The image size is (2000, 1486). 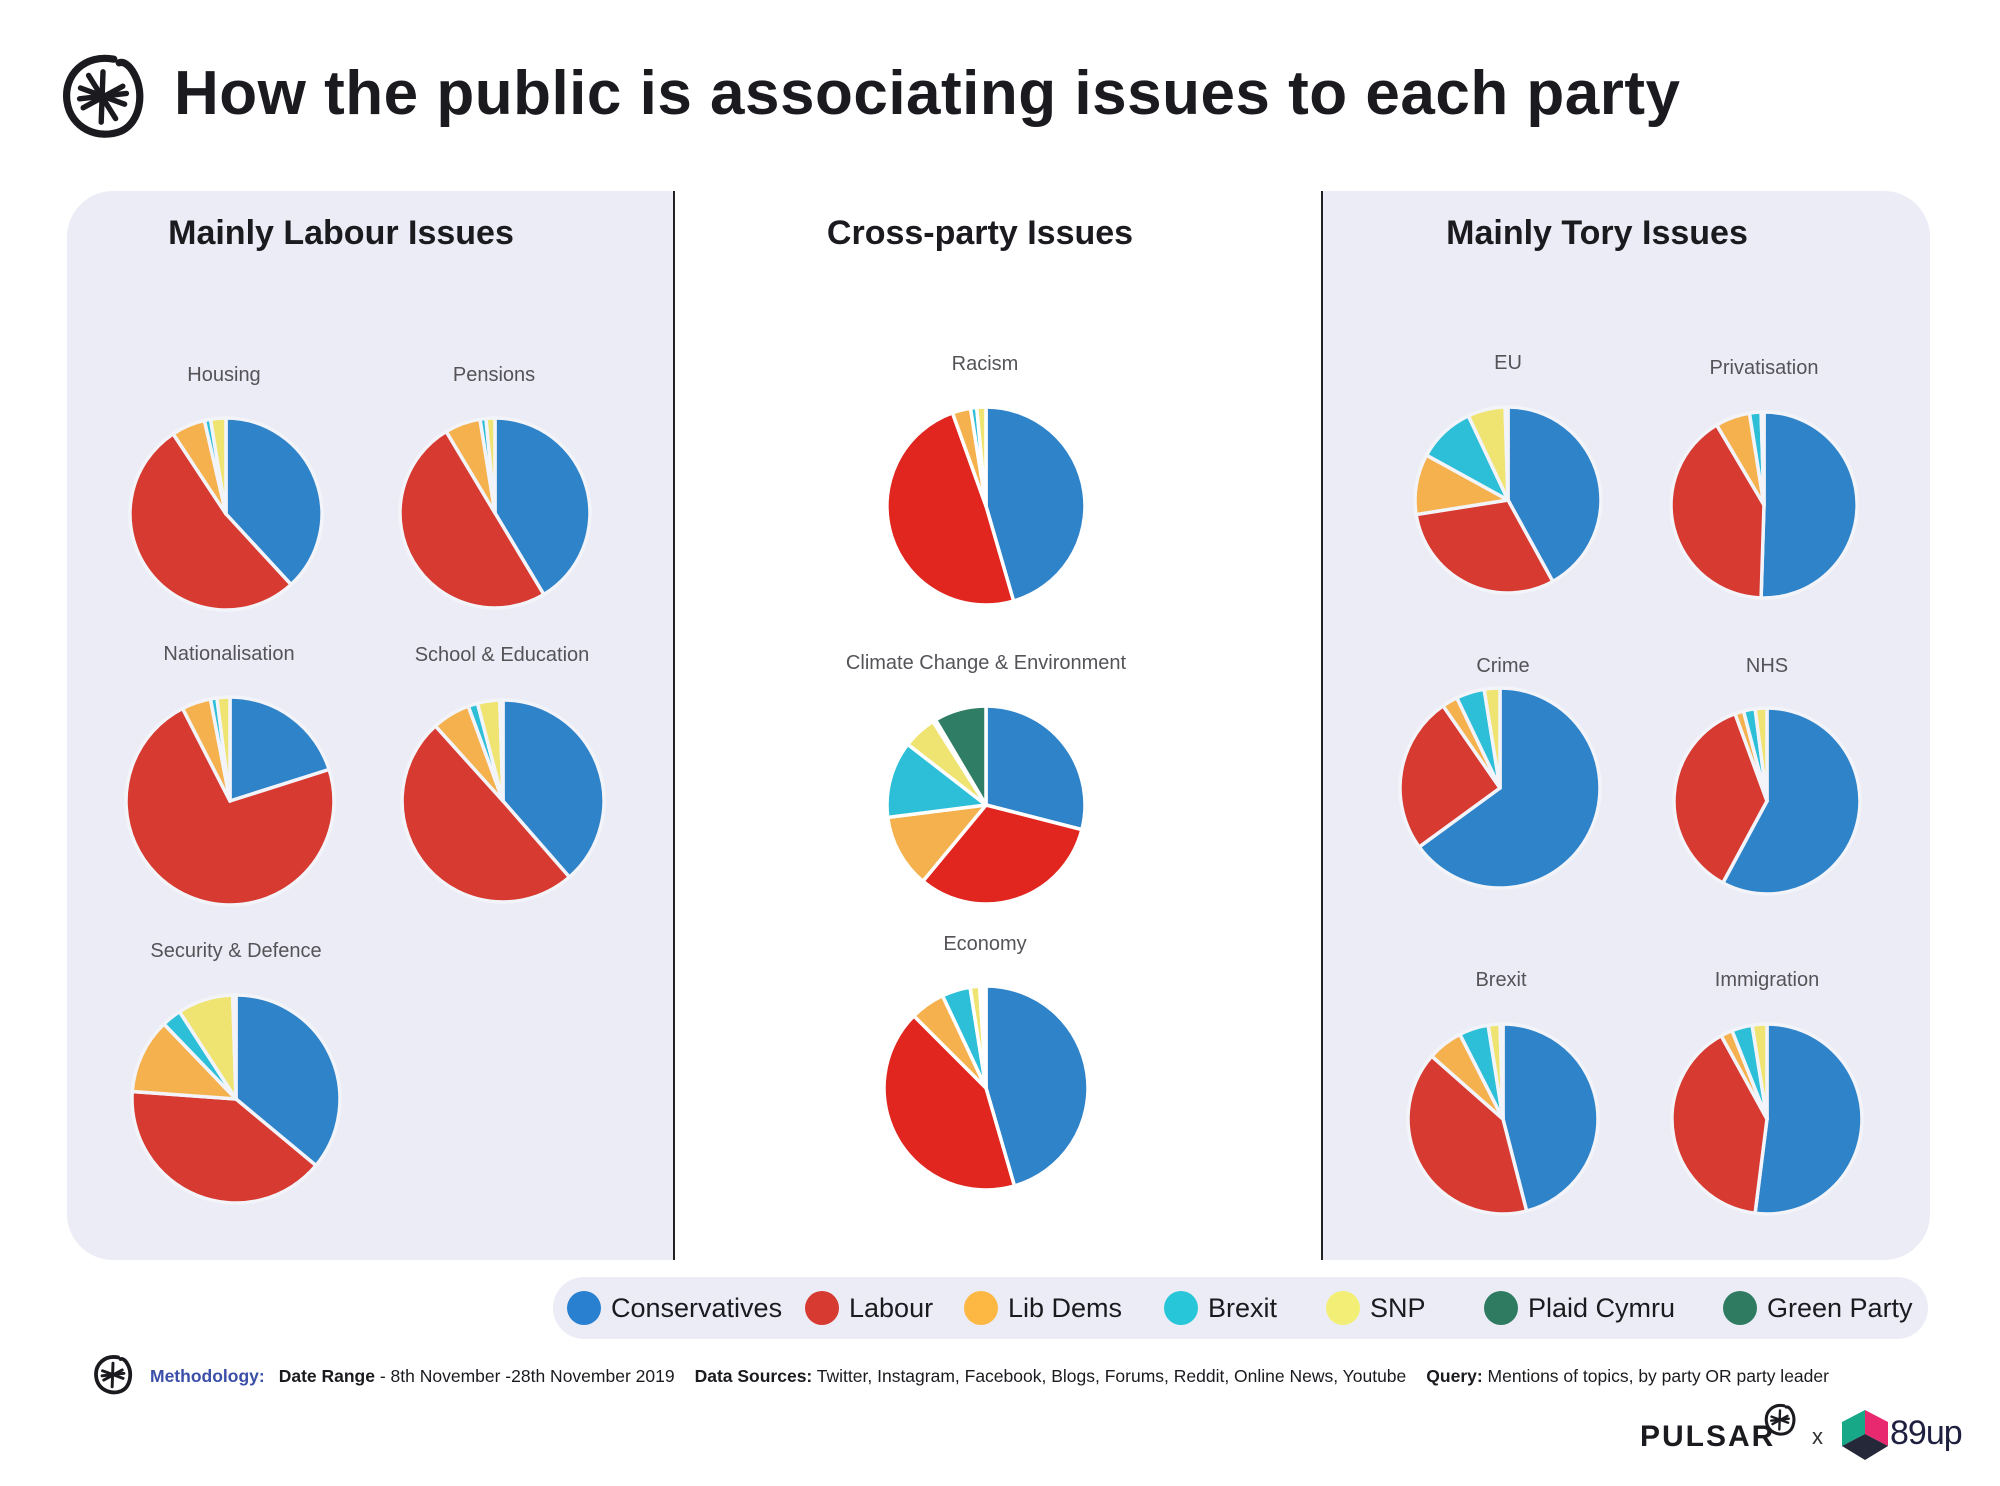 I want to click on pie-title-racism: Racism, so click(x=985, y=364).